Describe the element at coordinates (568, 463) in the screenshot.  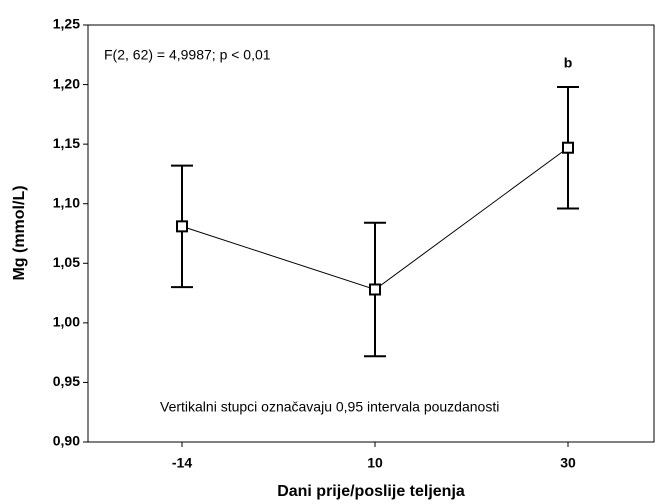
I see `x-tick-label: 30` at that location.